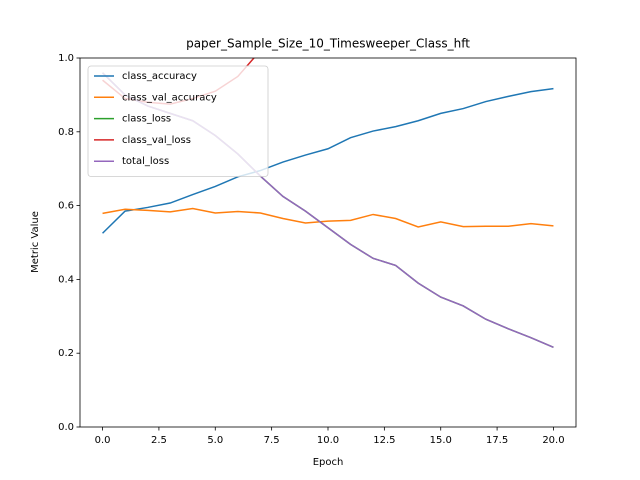 The width and height of the screenshot is (640, 480). I want to click on x-tick-label: 7.5, so click(272, 440).